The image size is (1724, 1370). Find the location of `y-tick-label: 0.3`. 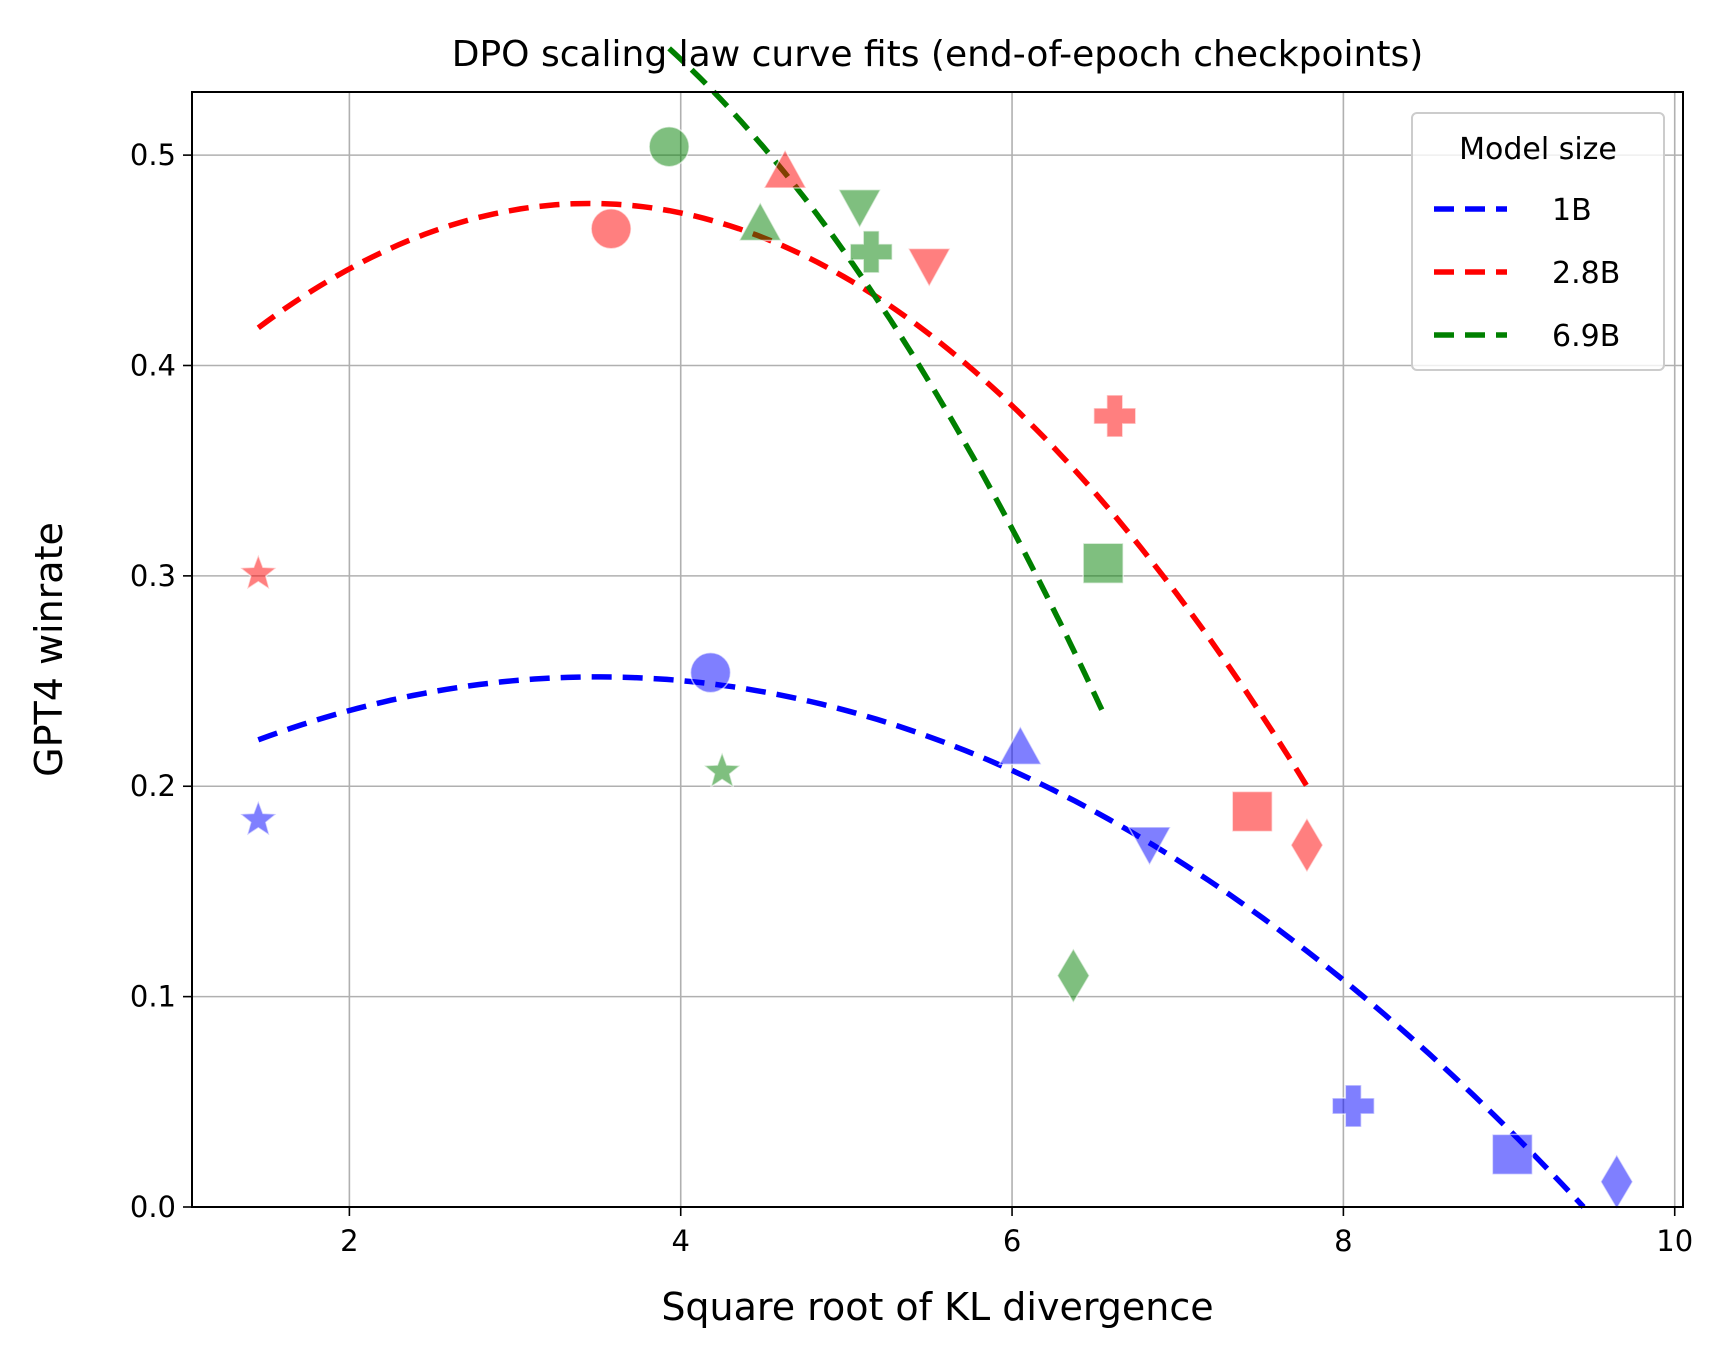

y-tick-label: 0.3 is located at coordinates (153, 576).